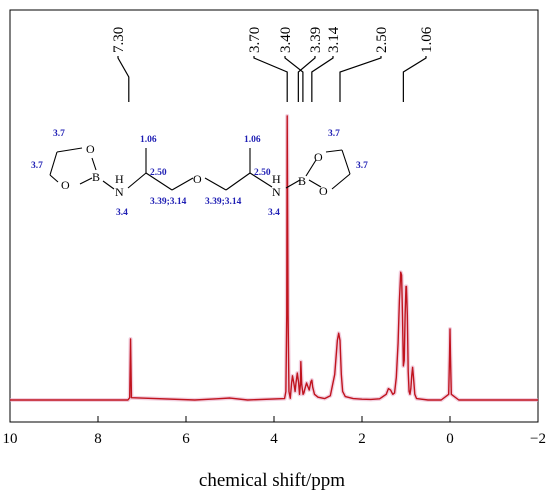  What do you see at coordinates (382, 40) in the screenshot?
I see `peak-label: 2.50` at bounding box center [382, 40].